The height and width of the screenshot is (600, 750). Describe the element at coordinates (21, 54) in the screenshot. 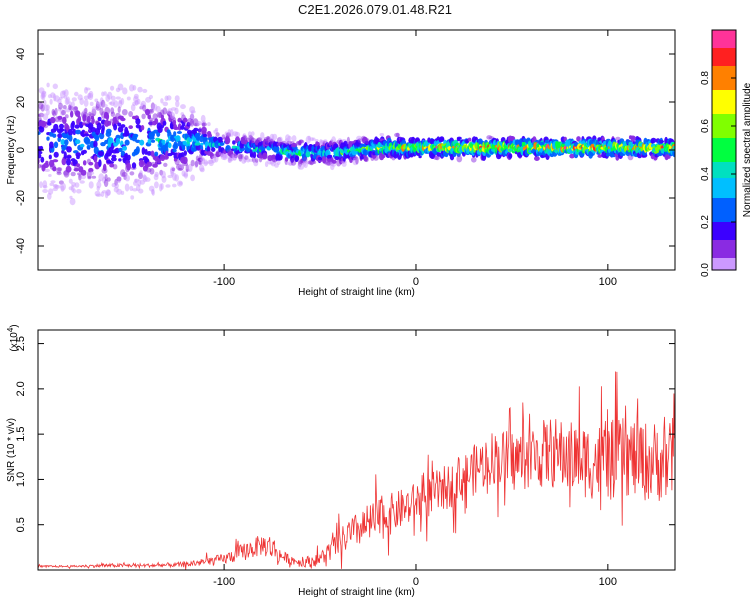

I see `y-tick-label: 40` at that location.